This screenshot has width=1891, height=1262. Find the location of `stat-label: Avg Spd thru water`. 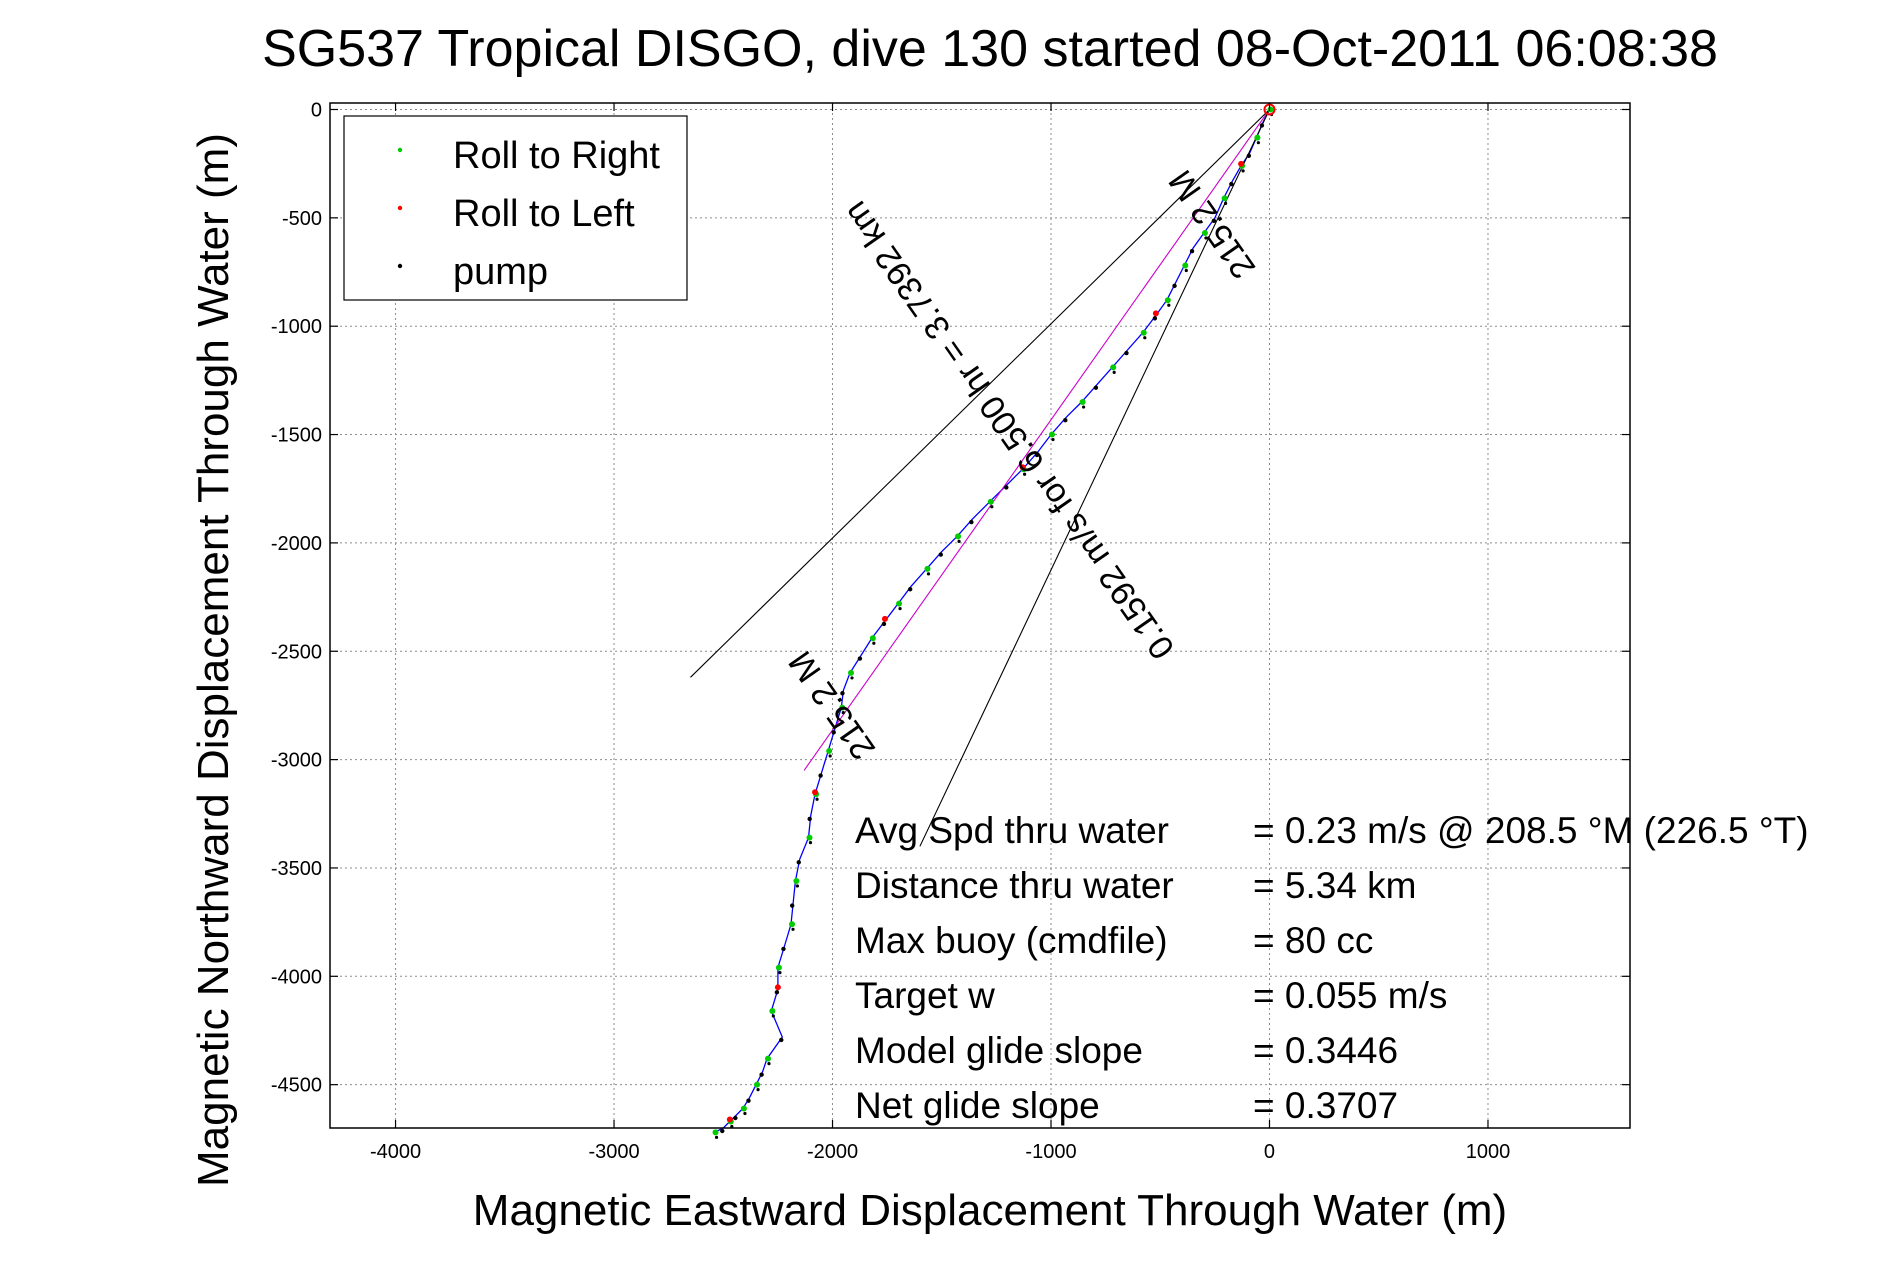

stat-label: Avg Spd thru water is located at coordinates (1012, 830).